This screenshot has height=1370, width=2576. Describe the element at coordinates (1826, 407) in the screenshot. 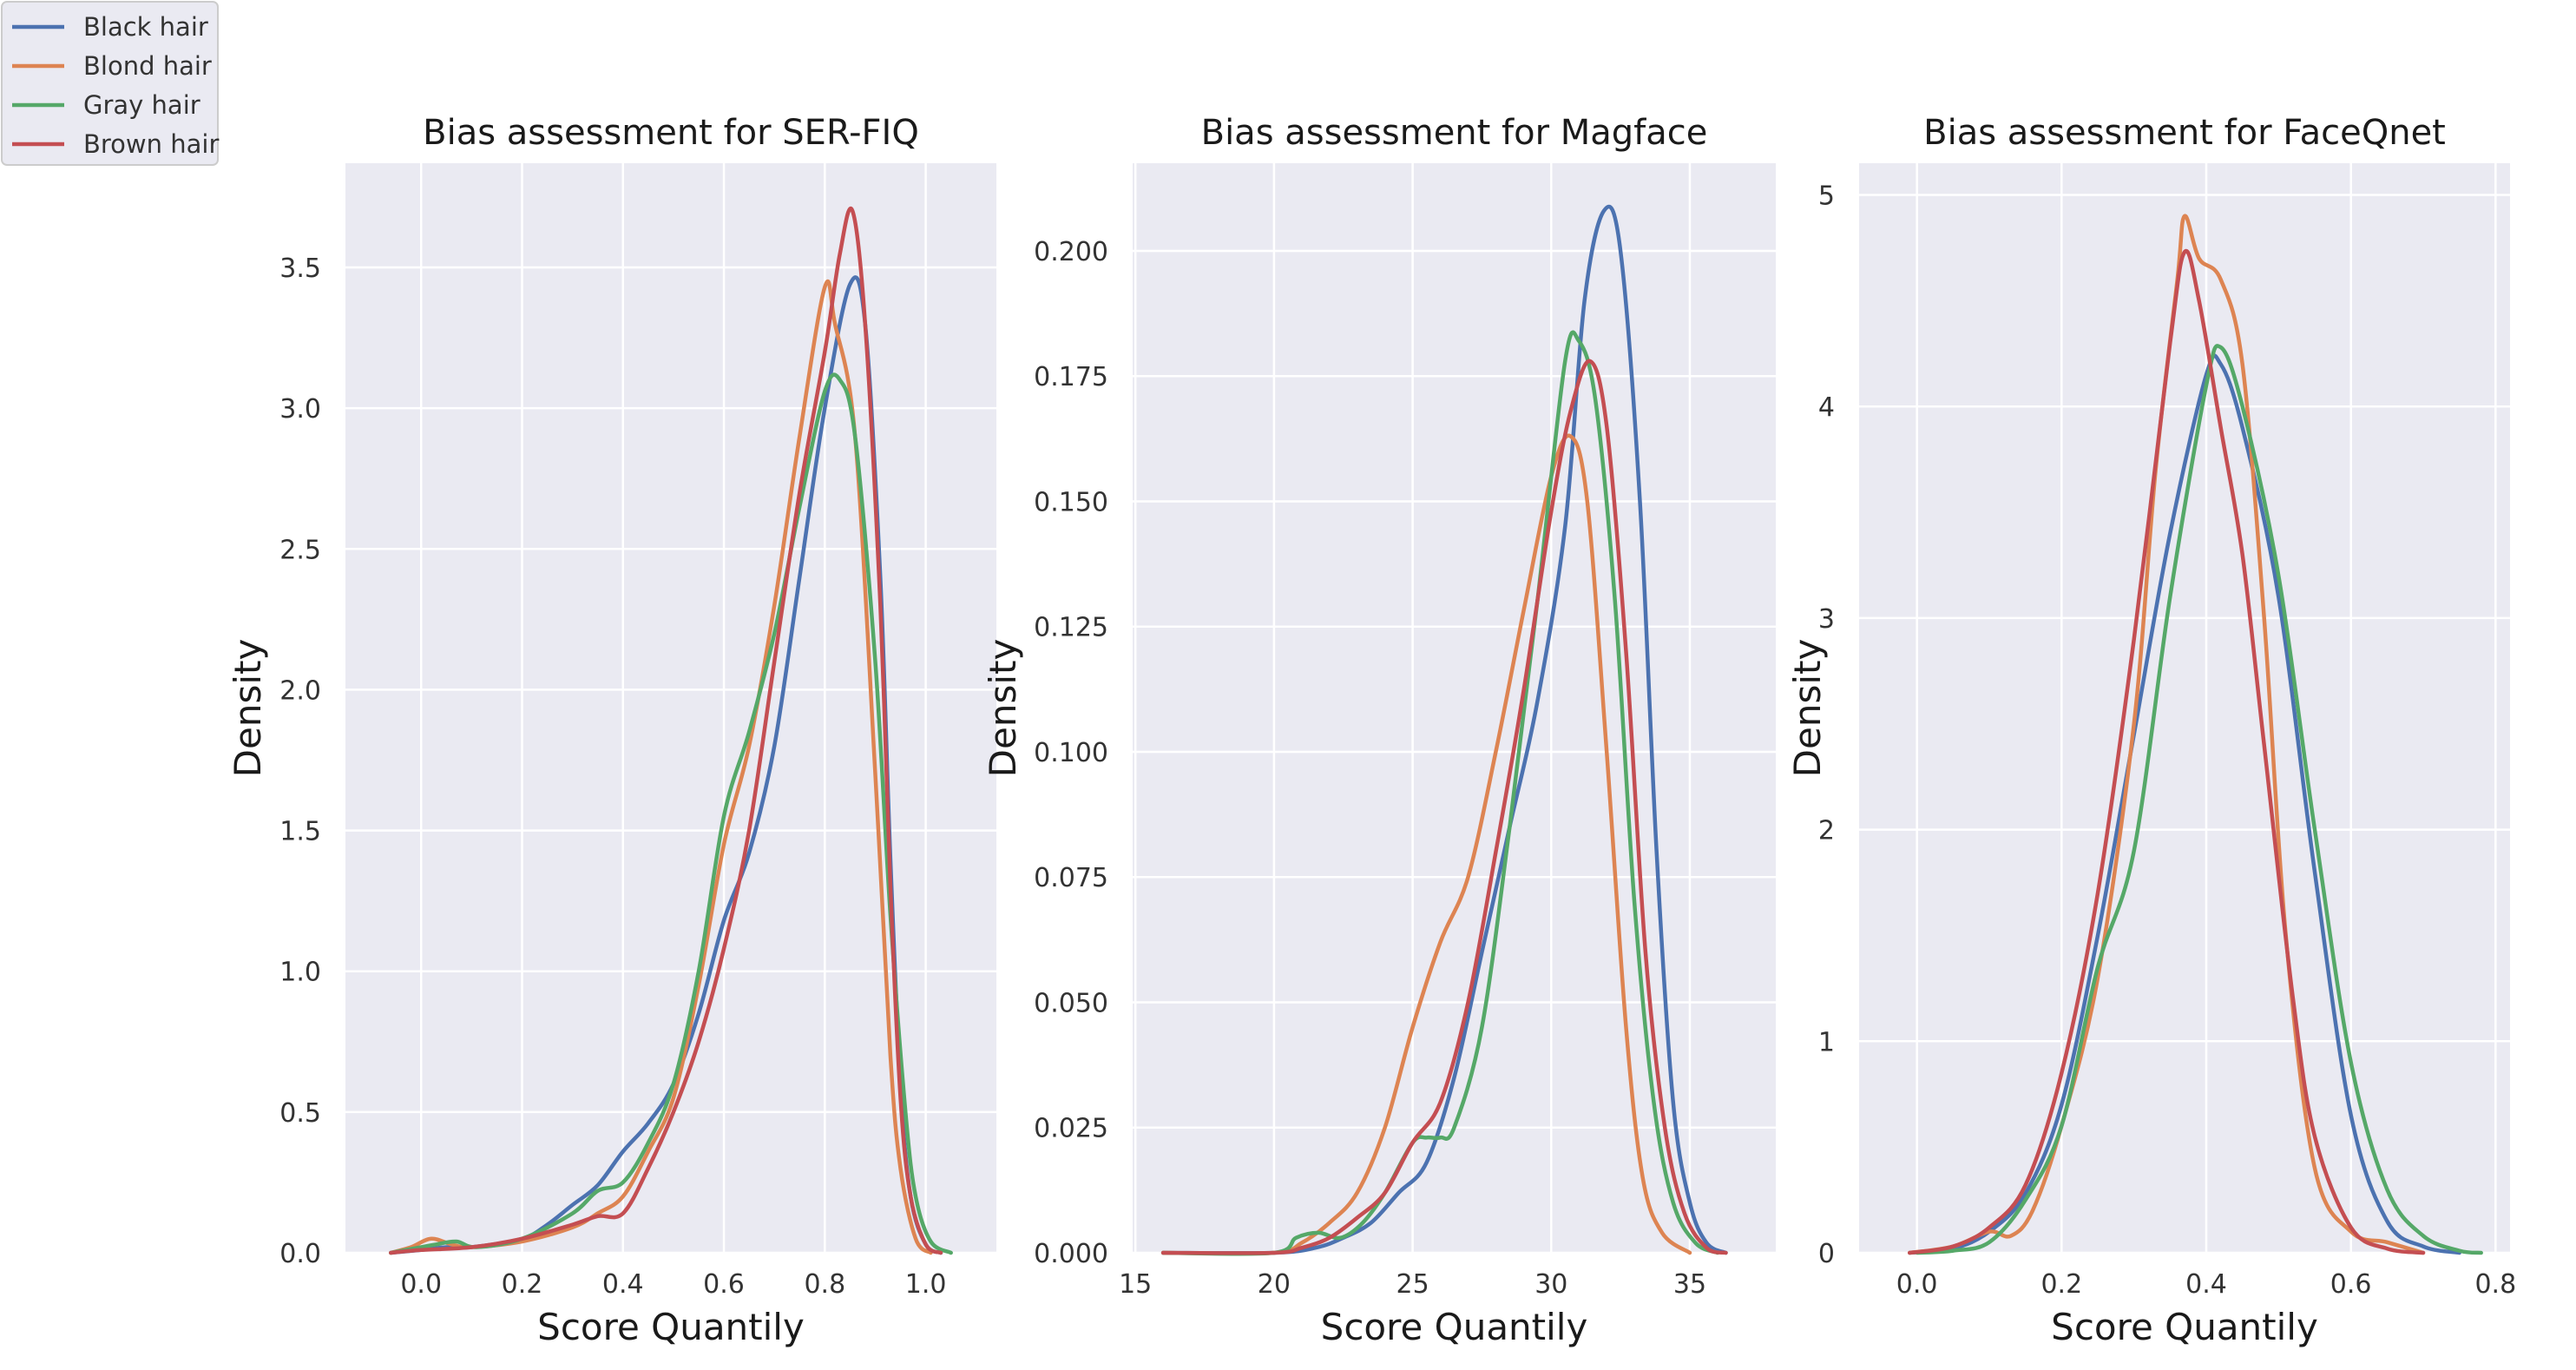

I see `y-tick-label: 4` at that location.